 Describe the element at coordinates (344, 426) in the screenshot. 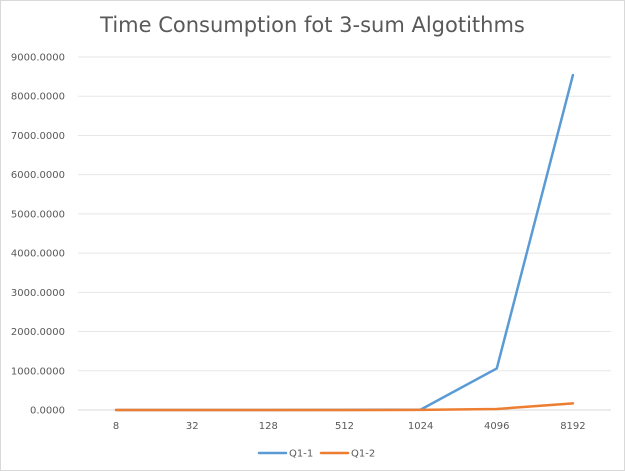

I see `x-tick-label: 512` at that location.